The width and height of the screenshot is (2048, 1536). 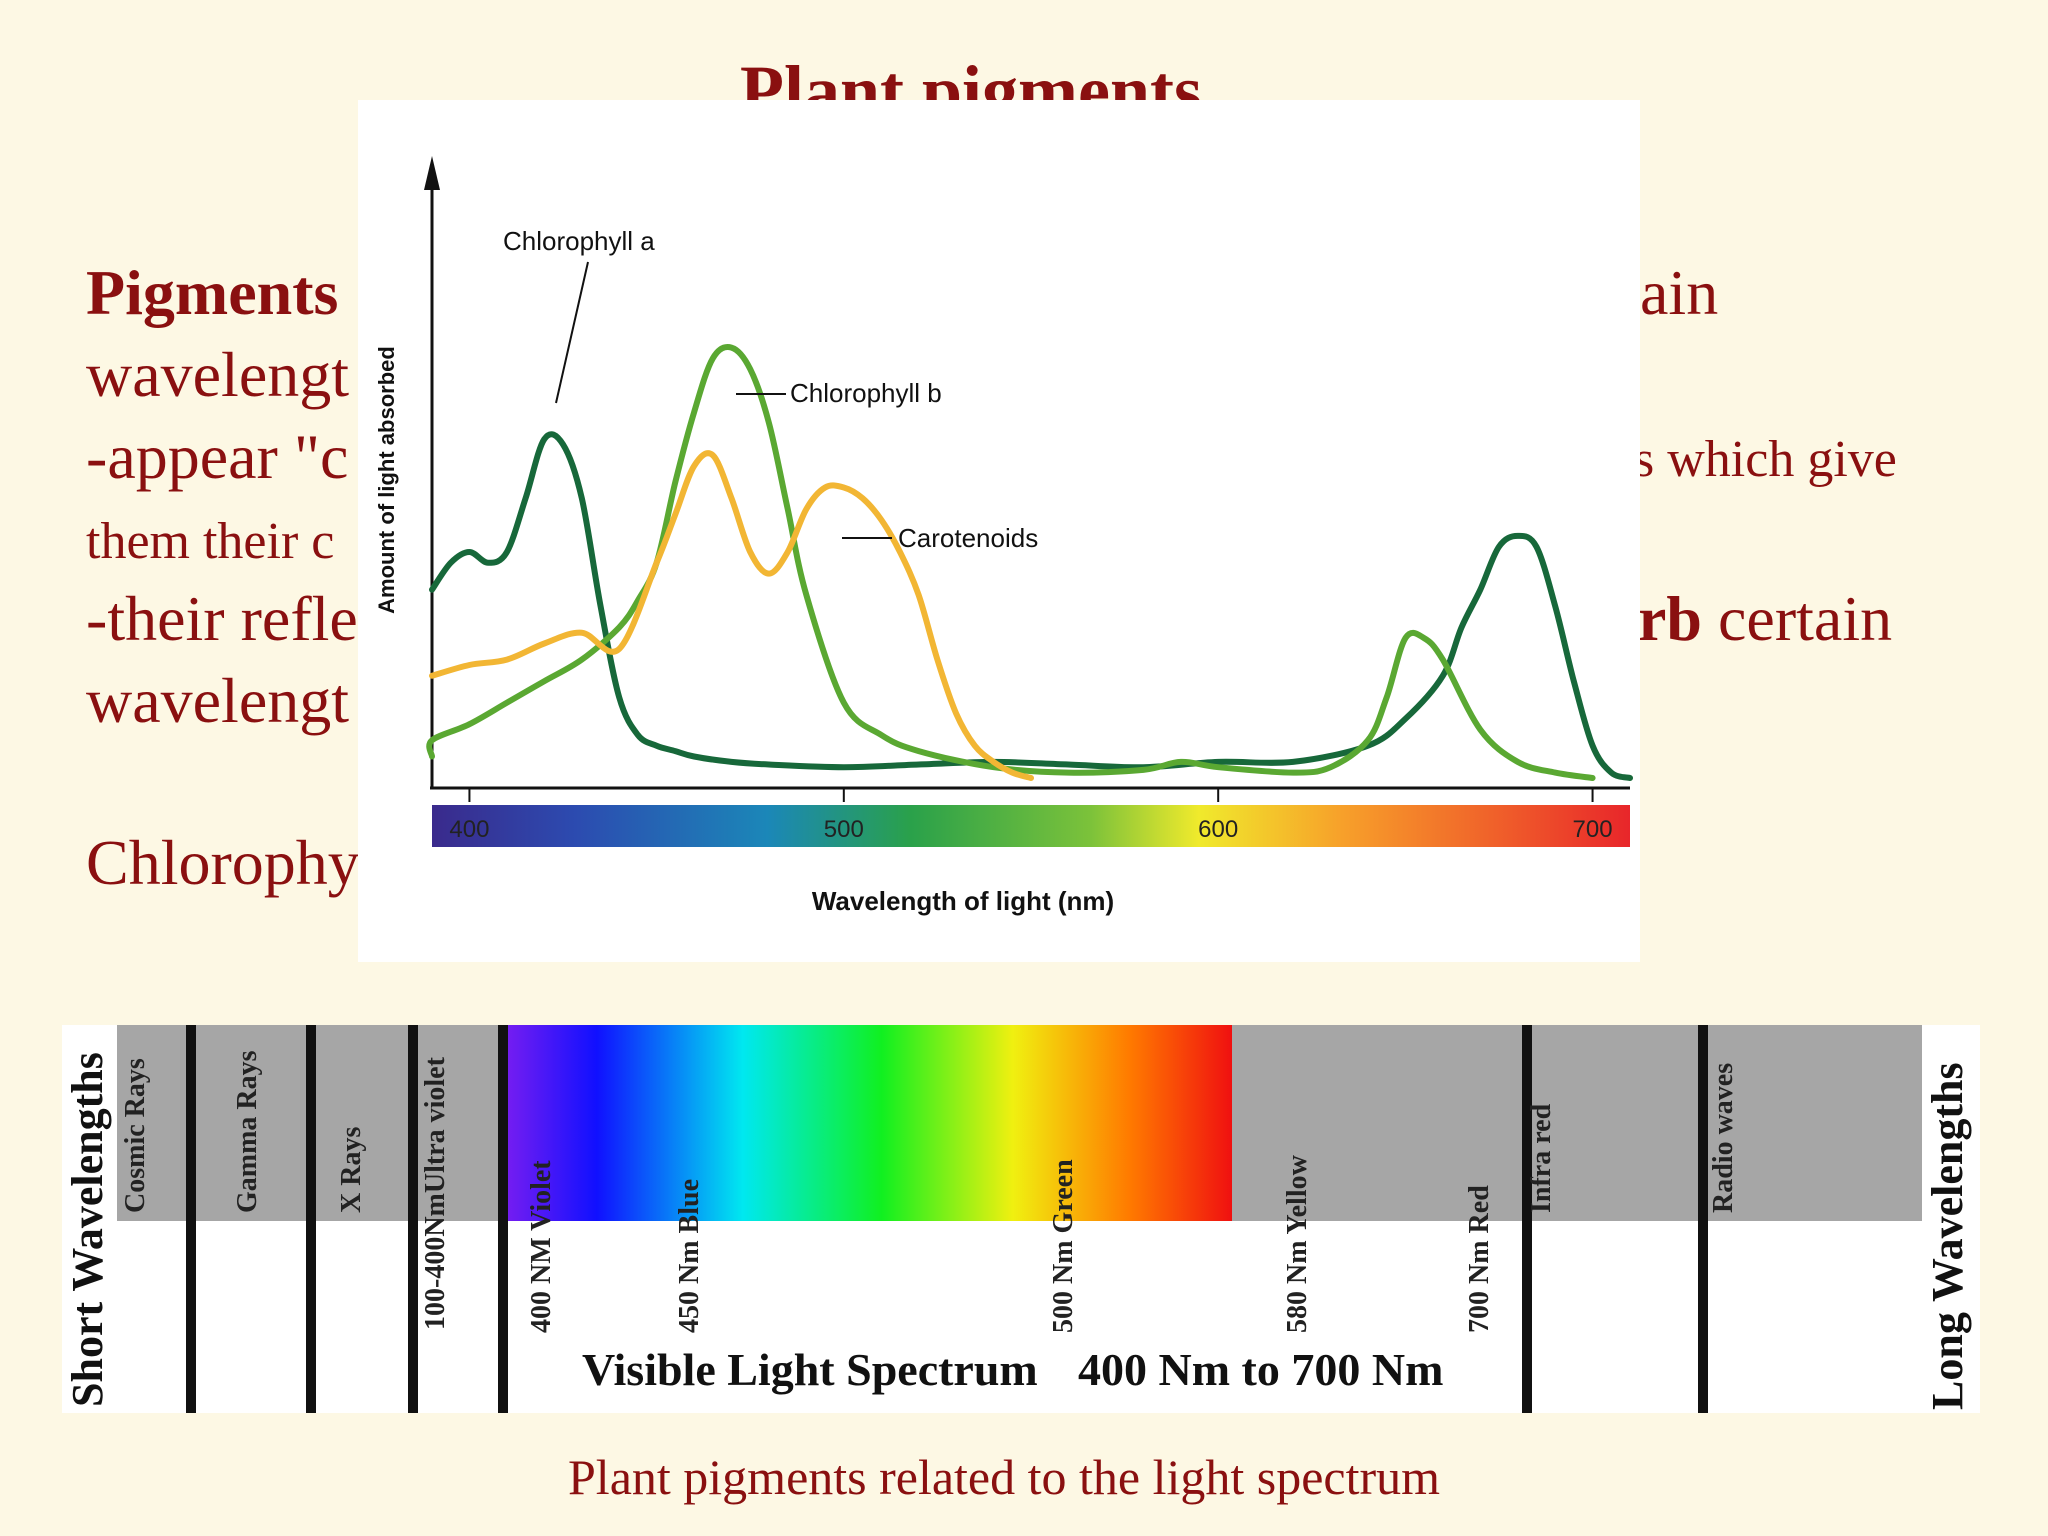 I want to click on visible-spectrum-band, so click(x=867, y=1123).